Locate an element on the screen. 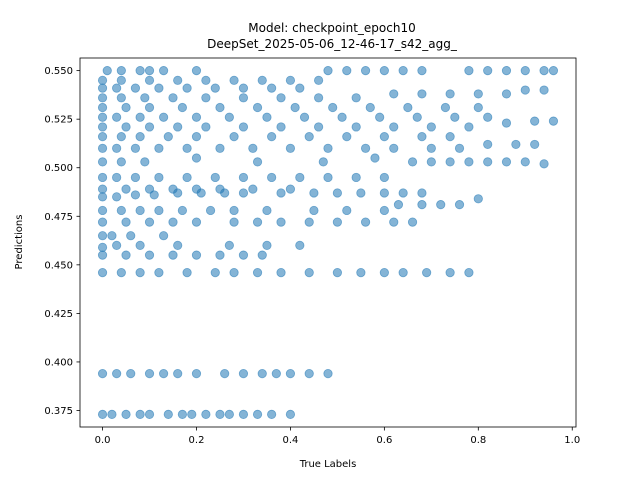 This screenshot has width=640, height=480. y-tick-label: 0.475 is located at coordinates (58, 217).